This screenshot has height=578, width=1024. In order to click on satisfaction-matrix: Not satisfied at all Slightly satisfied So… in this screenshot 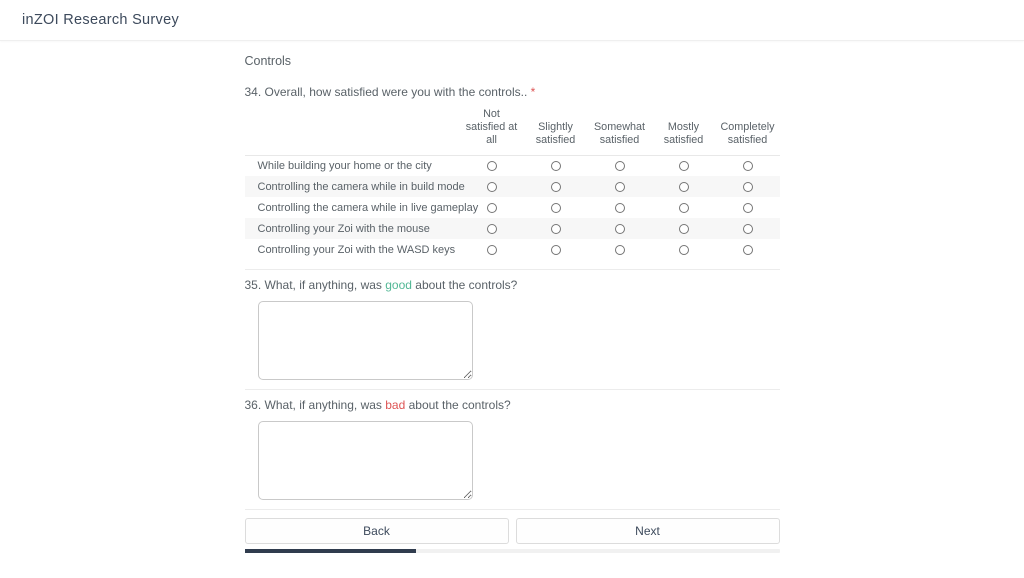, I will do `click(512, 184)`.